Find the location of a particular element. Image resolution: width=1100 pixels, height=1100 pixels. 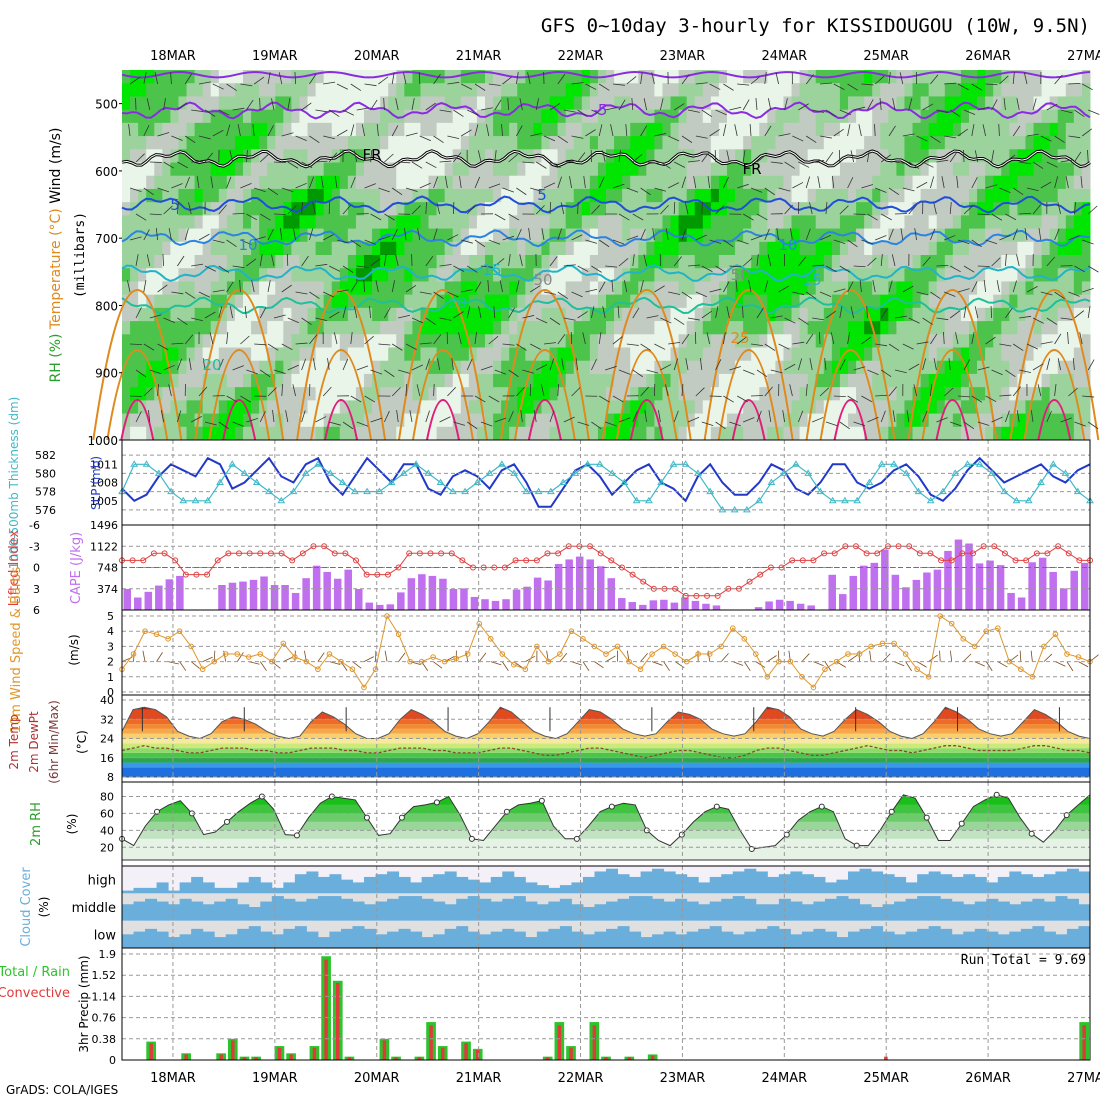

cloud-cell-high is located at coordinates (439, 884).